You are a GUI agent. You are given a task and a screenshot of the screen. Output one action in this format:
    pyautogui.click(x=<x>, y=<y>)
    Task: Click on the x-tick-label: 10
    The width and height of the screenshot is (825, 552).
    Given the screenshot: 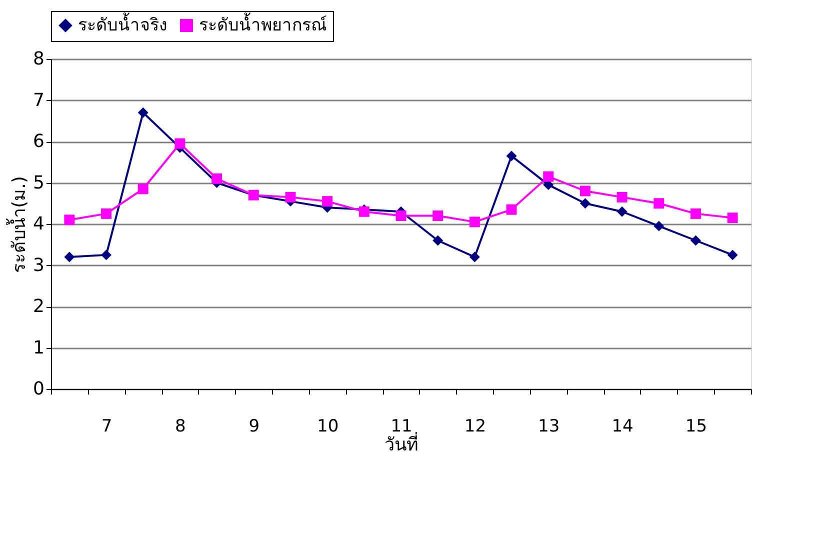 What is the action you would take?
    pyautogui.click(x=327, y=426)
    